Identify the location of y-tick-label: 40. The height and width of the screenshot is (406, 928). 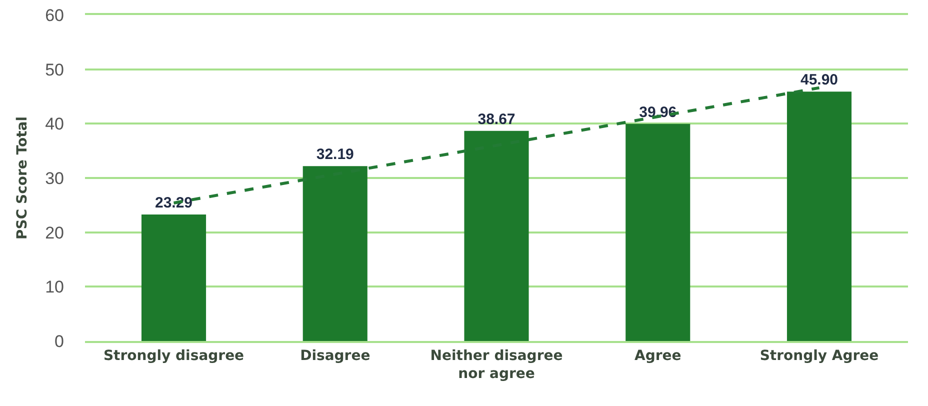
(54, 124).